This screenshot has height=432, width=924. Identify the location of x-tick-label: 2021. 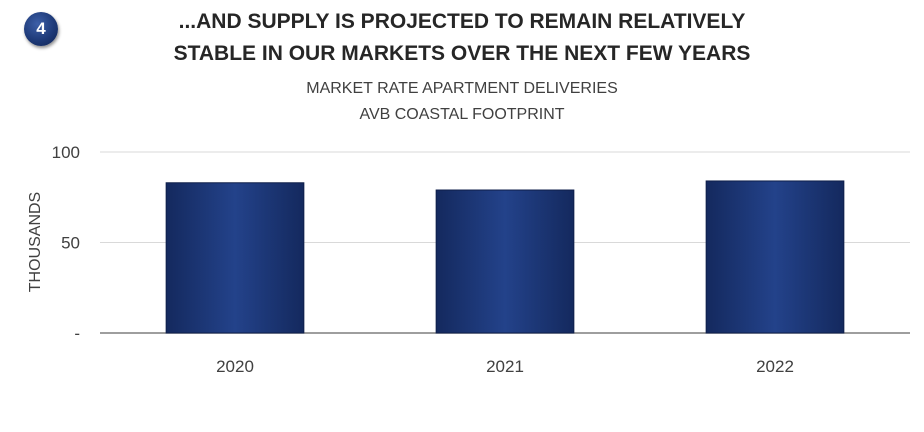
(505, 366).